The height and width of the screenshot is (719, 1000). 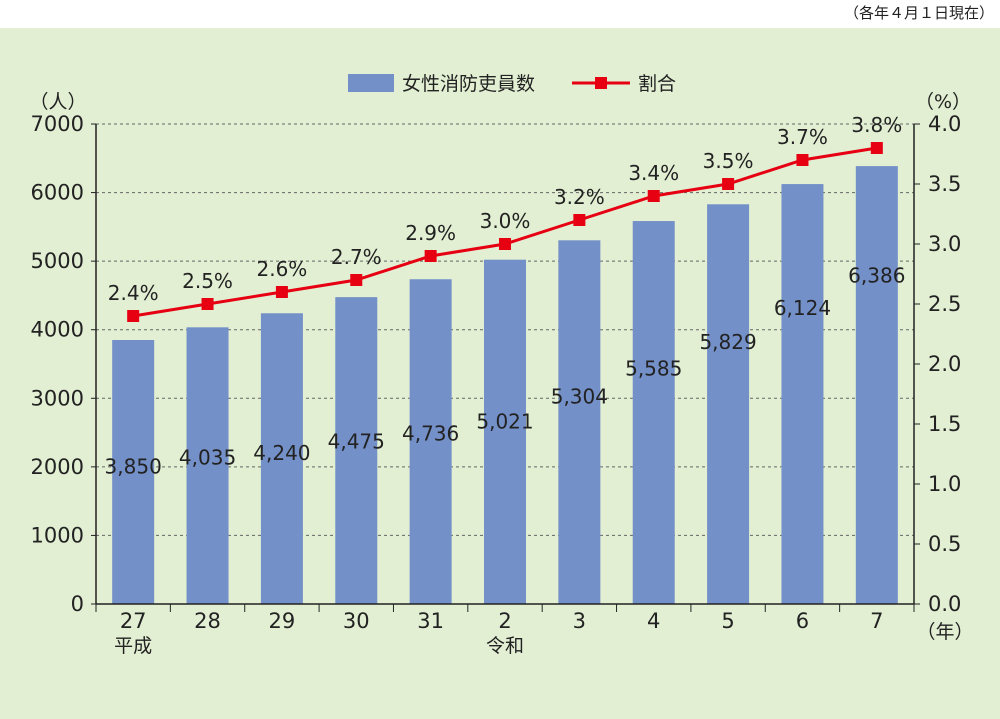 I want to click on bar-value-label: 6,386, so click(x=876, y=276).